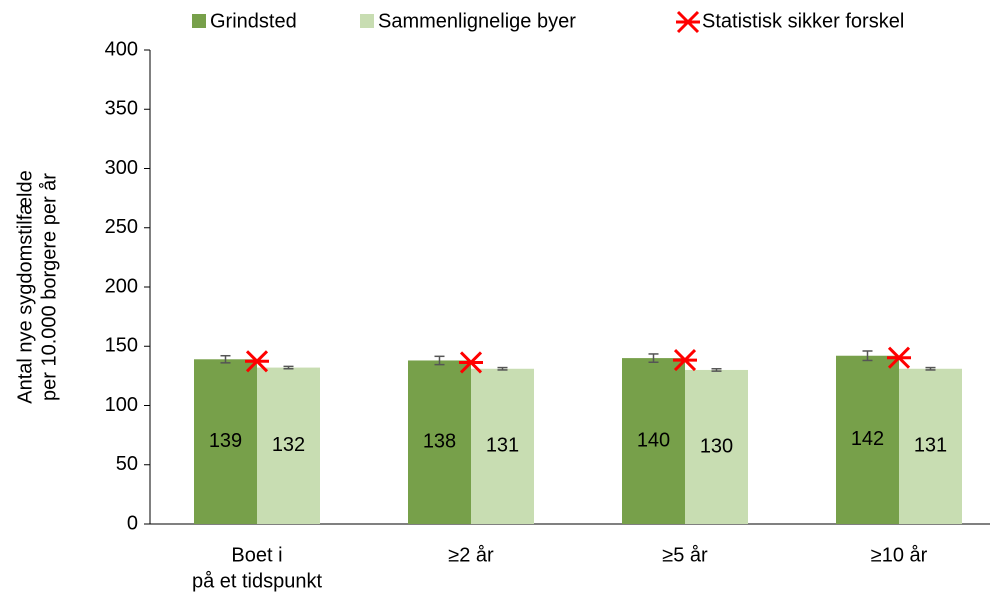 The height and width of the screenshot is (601, 999). What do you see at coordinates (121, 286) in the screenshot?
I see `y-tick-label: 200` at bounding box center [121, 286].